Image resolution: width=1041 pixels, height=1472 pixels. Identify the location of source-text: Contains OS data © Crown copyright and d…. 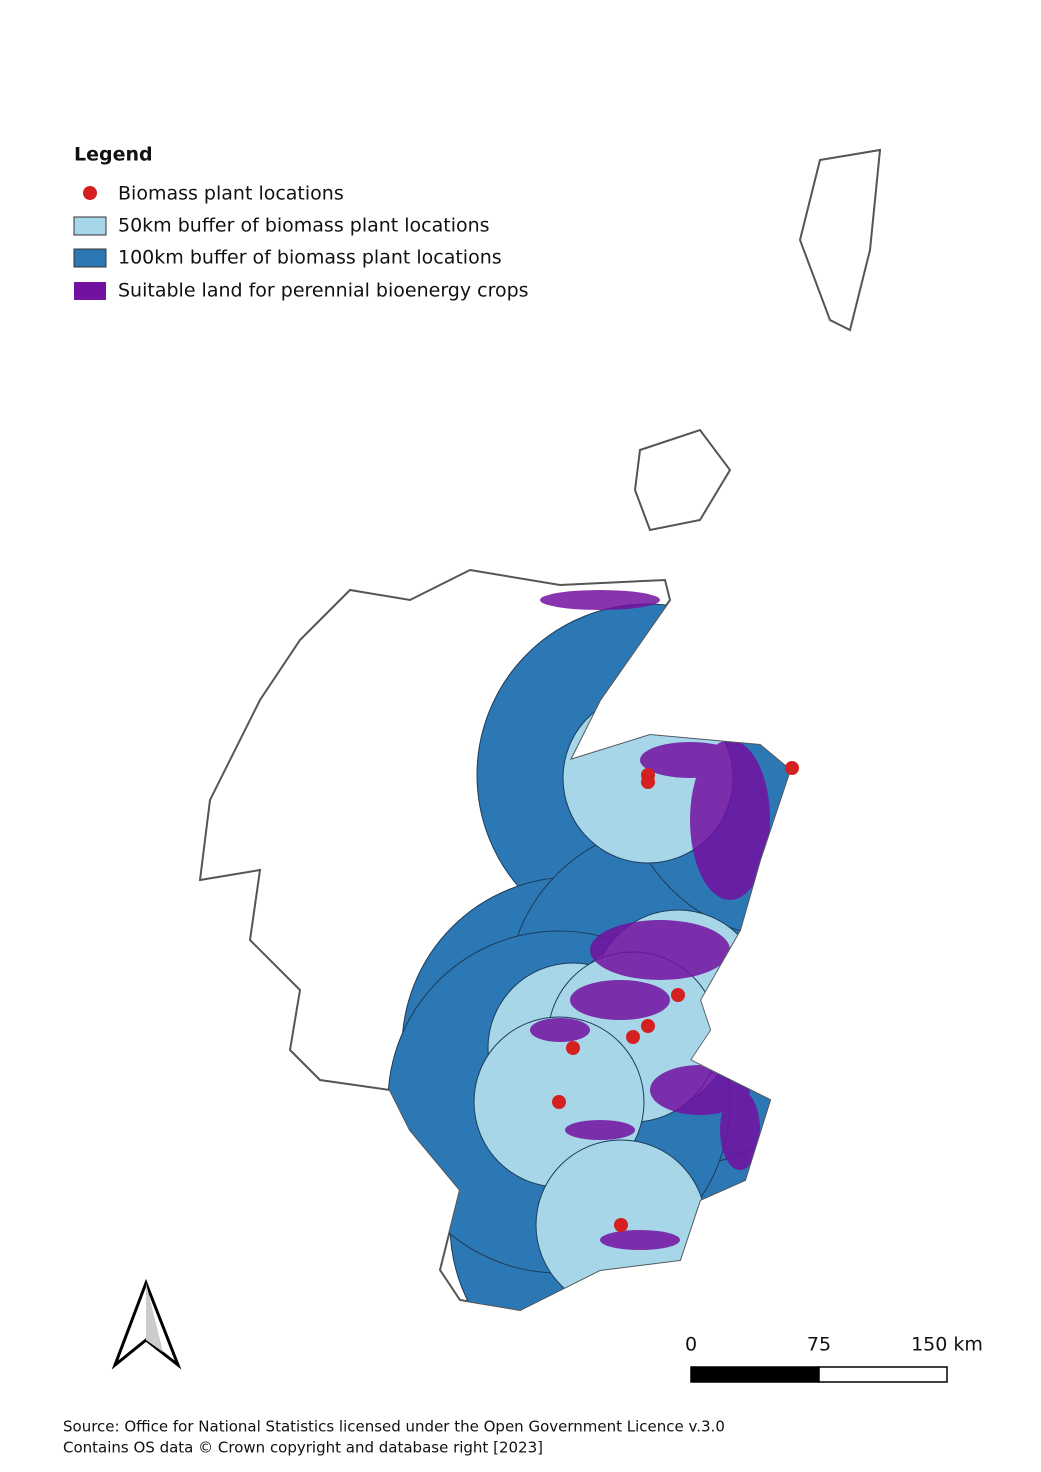
(303, 1448).